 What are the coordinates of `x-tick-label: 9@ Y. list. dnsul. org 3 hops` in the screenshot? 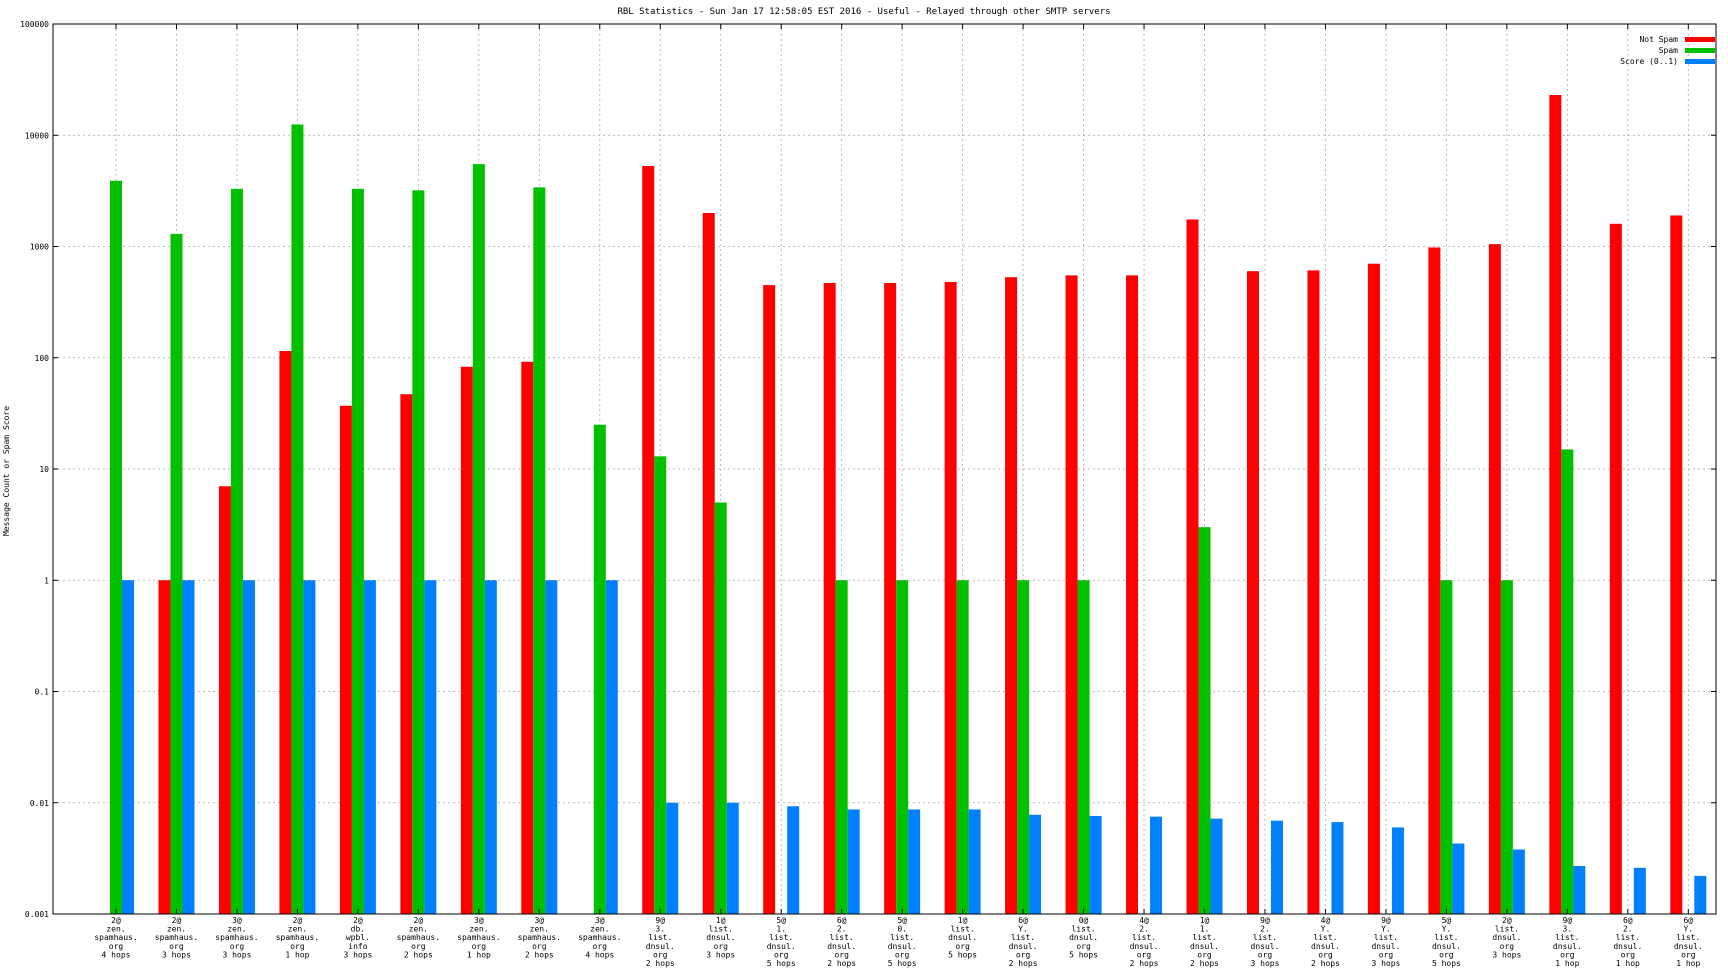 It's located at (1385, 942).